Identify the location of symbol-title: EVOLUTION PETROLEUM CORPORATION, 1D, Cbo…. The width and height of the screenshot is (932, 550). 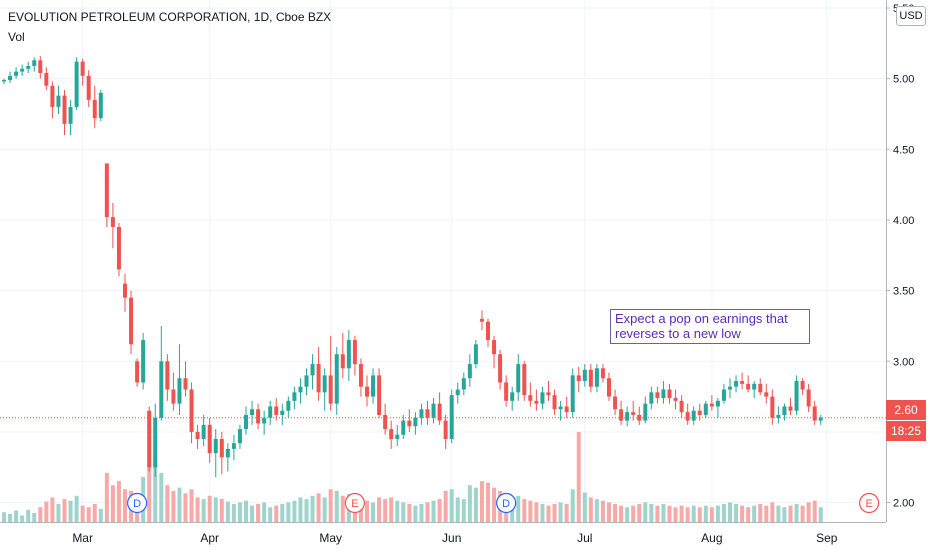
(170, 17).